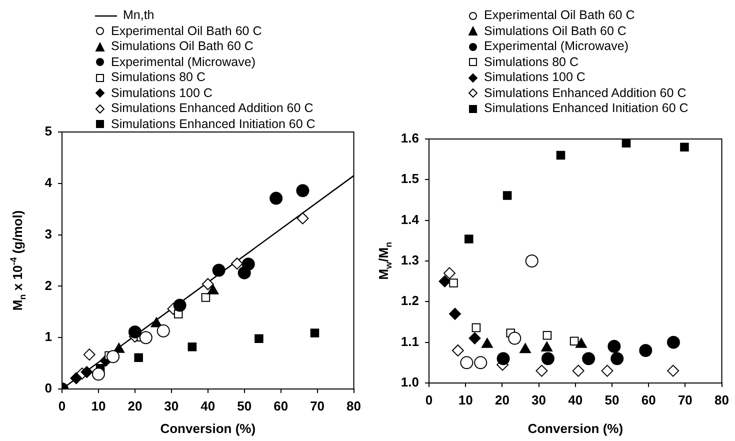 This screenshot has width=735, height=441. What do you see at coordinates (409, 300) in the screenshot?
I see `y-tick-label: 1.2` at bounding box center [409, 300].